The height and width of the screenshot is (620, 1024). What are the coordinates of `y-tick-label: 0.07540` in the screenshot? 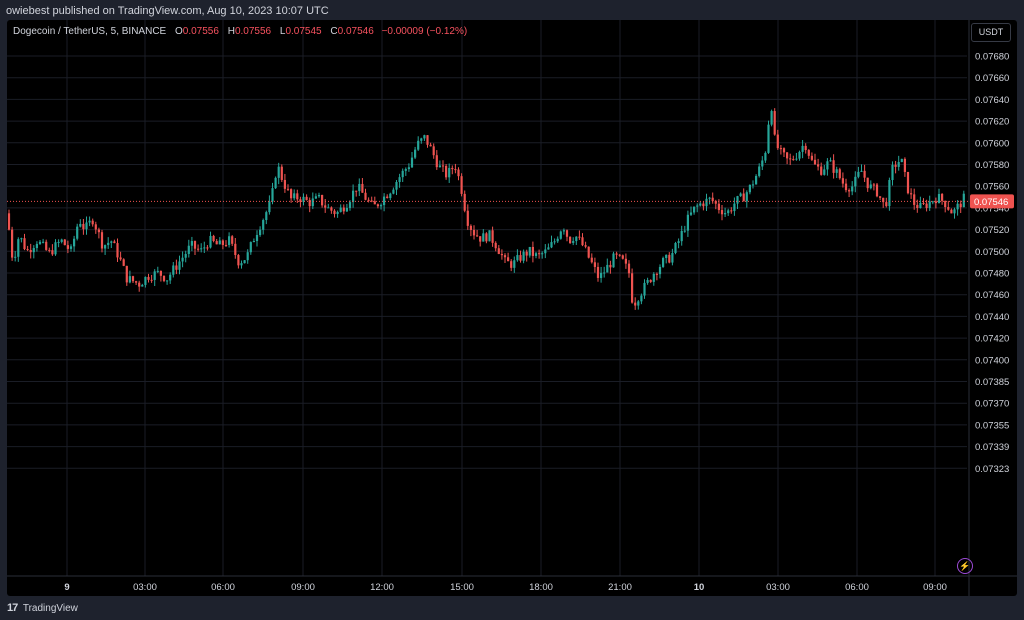 It's located at (992, 208).